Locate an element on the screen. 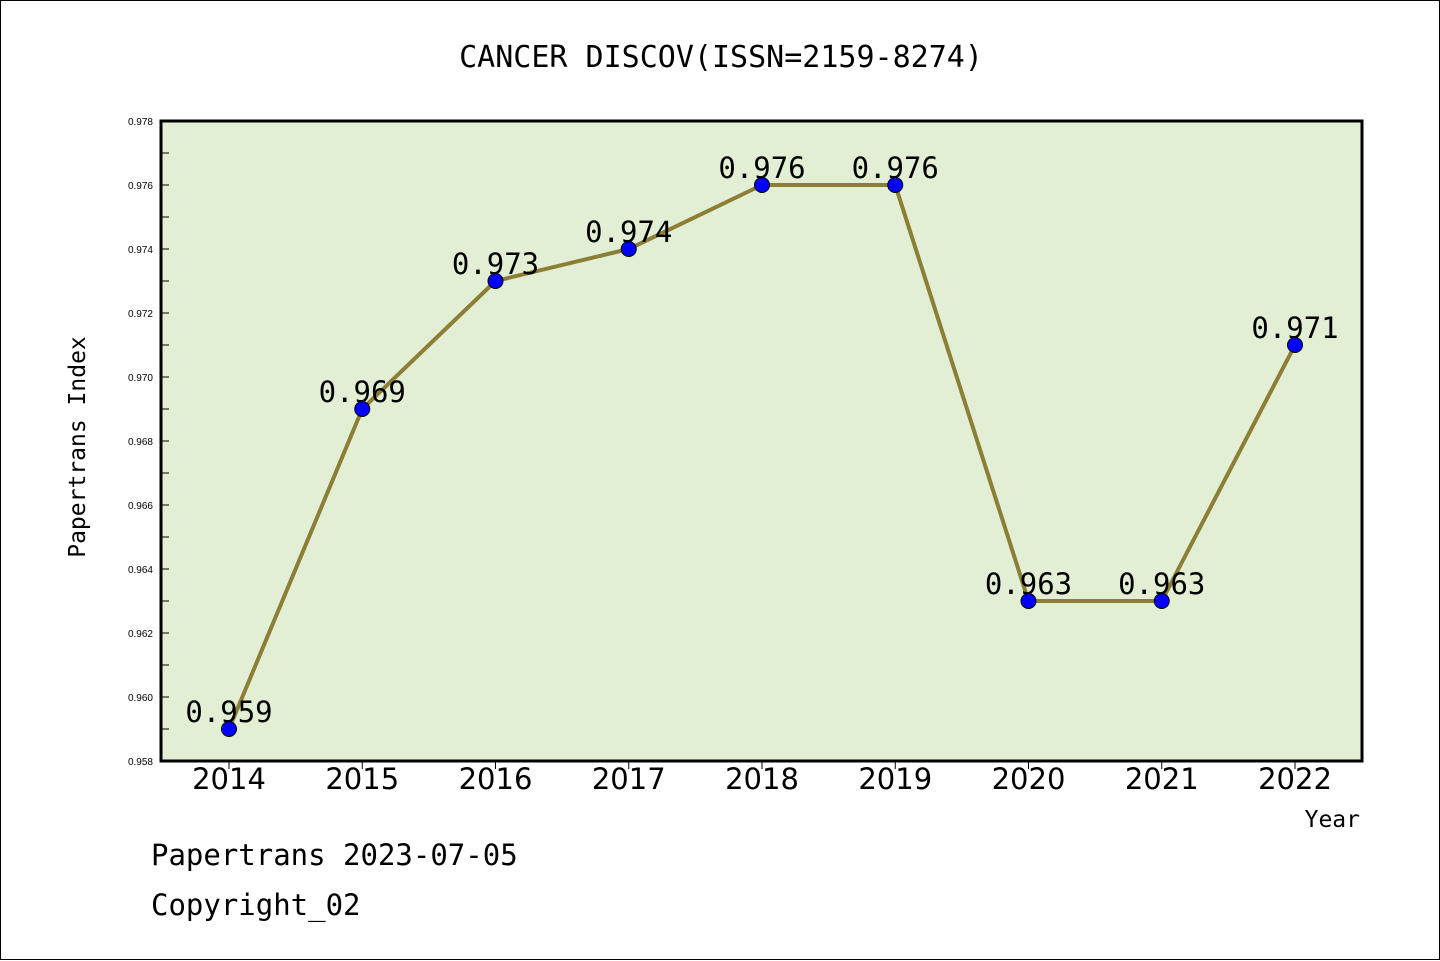  x-axis: 2014 2015 2016 2017 2018 2019 2020 2021 2022 is located at coordinates (762, 778).